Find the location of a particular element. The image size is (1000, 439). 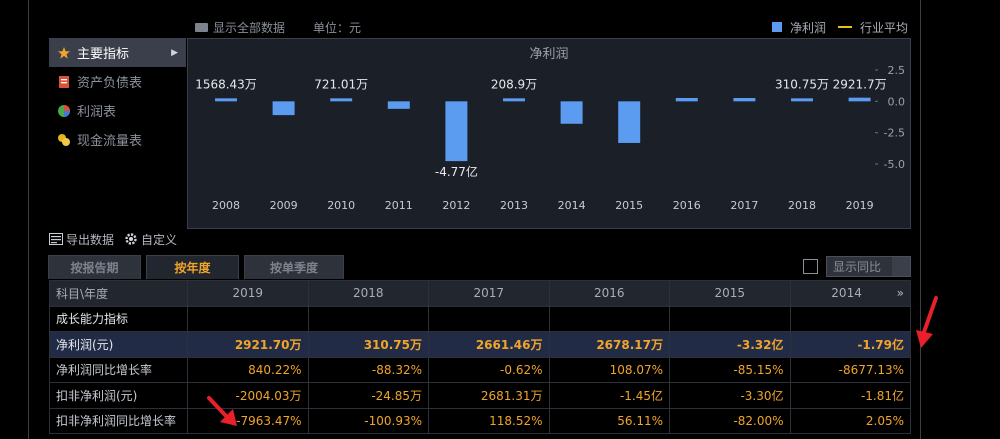

menu-item-label: 资产负债表 is located at coordinates (110, 83).